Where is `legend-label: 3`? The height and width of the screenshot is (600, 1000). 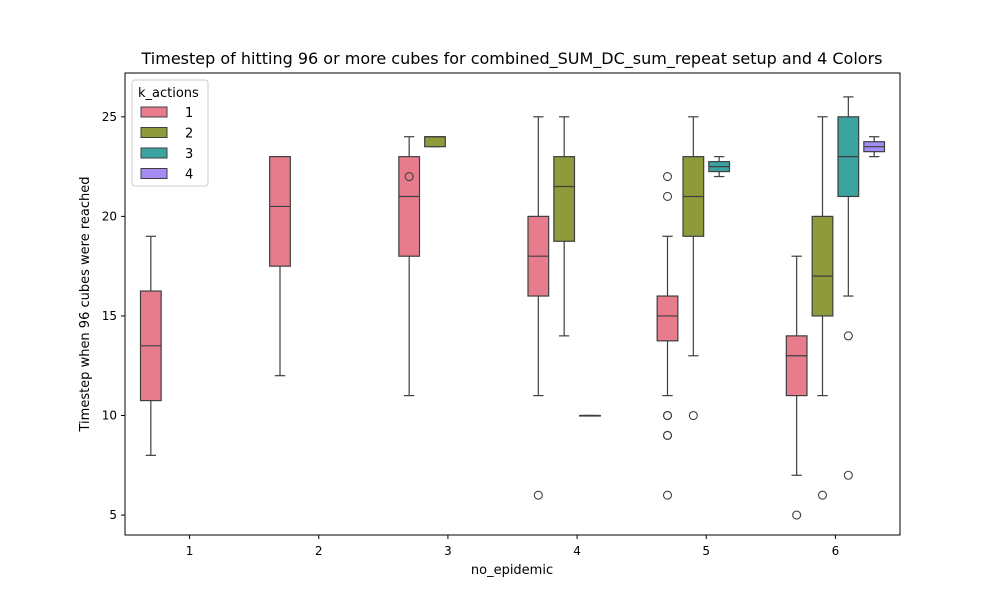 legend-label: 3 is located at coordinates (189, 154).